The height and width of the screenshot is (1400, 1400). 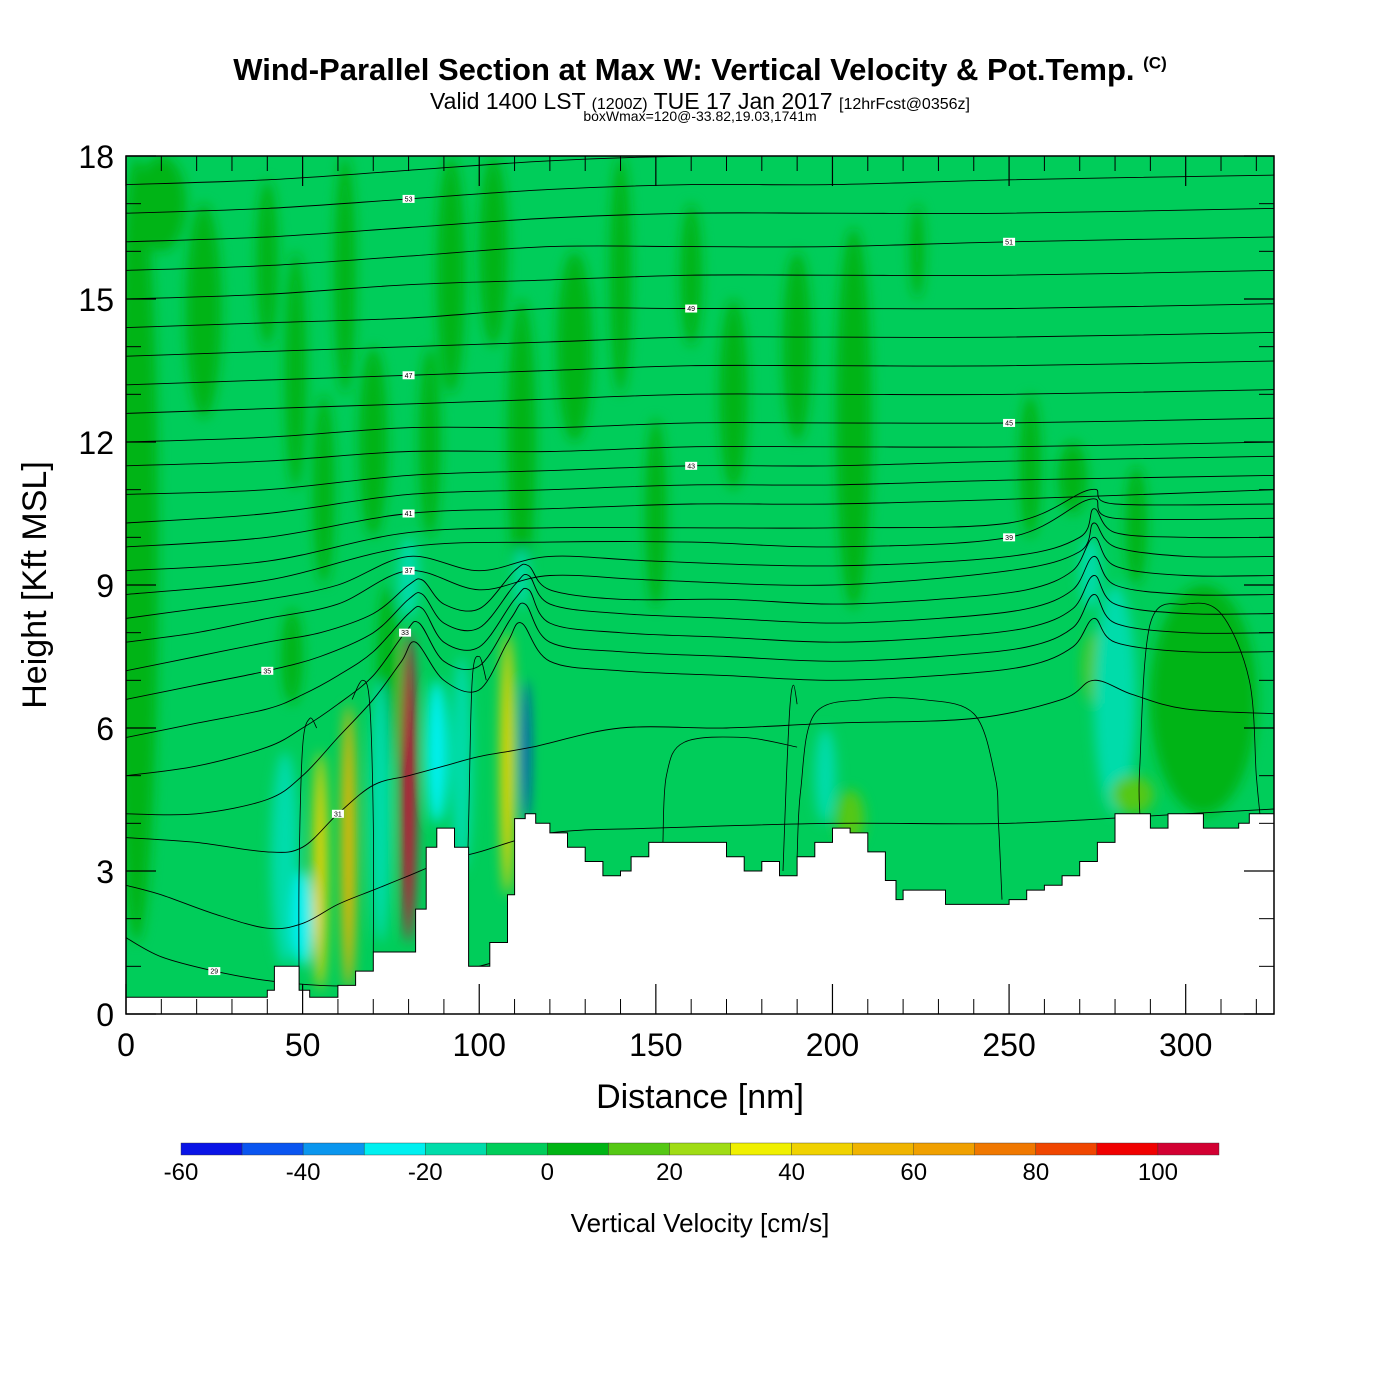 I want to click on colorbar: -60 -40 -20 0 20 40 60 80 100, so click(x=692, y=1164).